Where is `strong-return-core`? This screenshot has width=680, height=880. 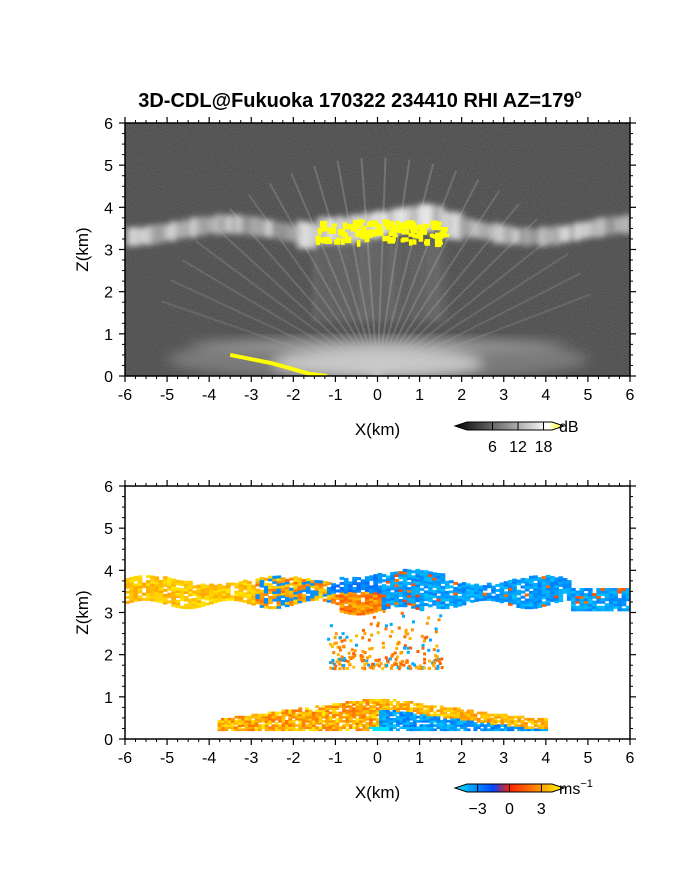
strong-return-core is located at coordinates (382, 233).